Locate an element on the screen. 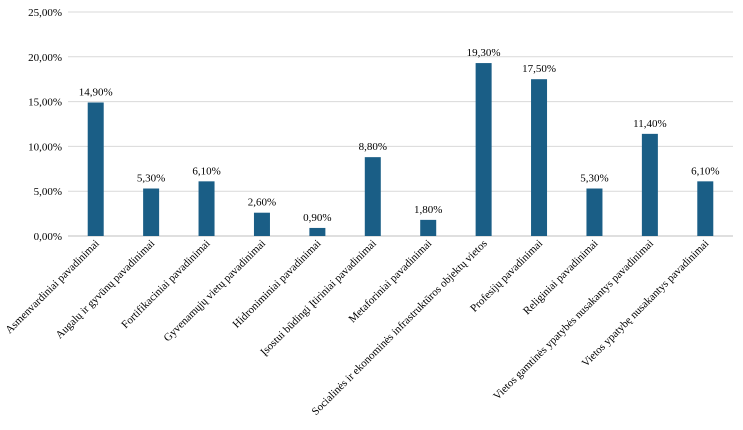 This screenshot has height=430, width=743. data-label: 8,80% is located at coordinates (373, 147).